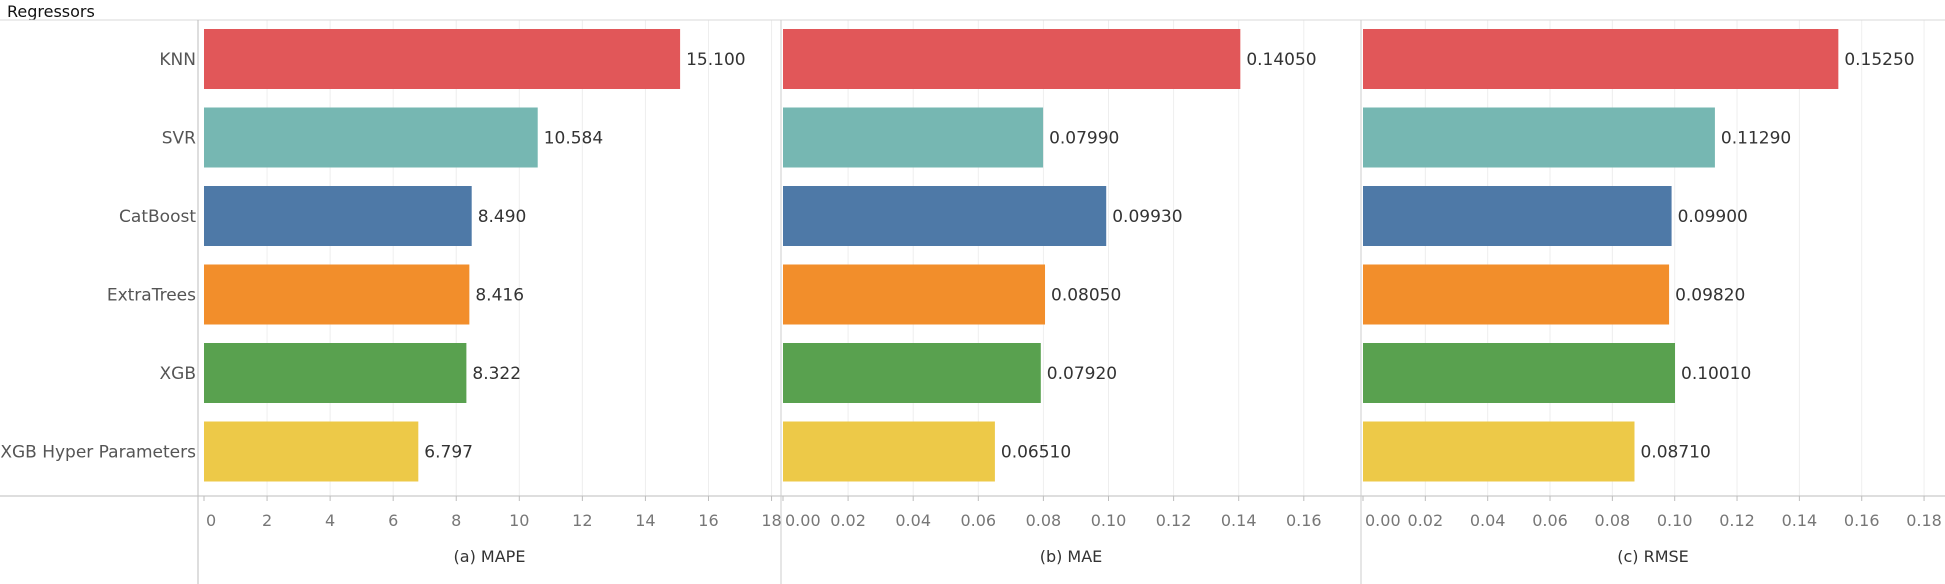  Describe the element at coordinates (1716, 374) in the screenshot. I see `data-label: 0.10010` at that location.